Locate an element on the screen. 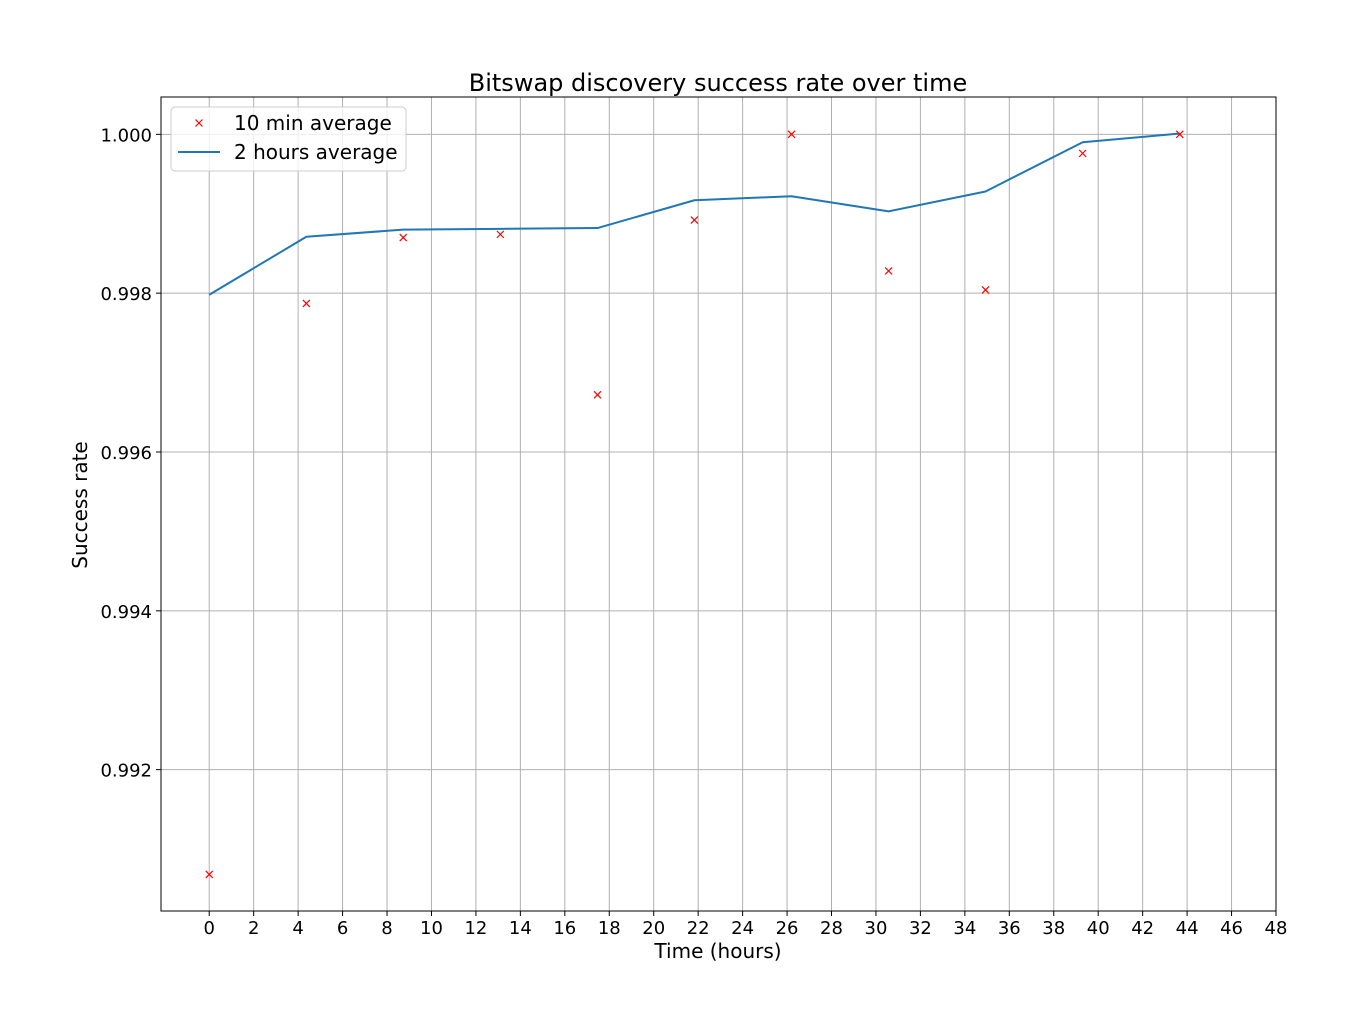 Image resolution: width=1360 pixels, height=1033 pixels. x-tick-label: 10 is located at coordinates (431, 928).